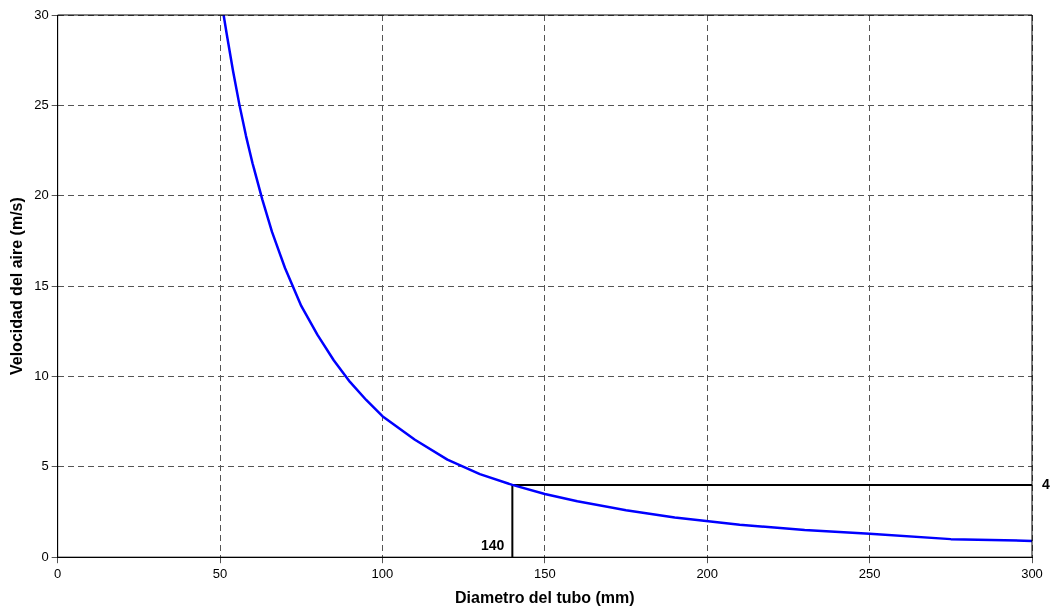  Describe the element at coordinates (41, 285) in the screenshot. I see `y-tick-label: 15` at that location.